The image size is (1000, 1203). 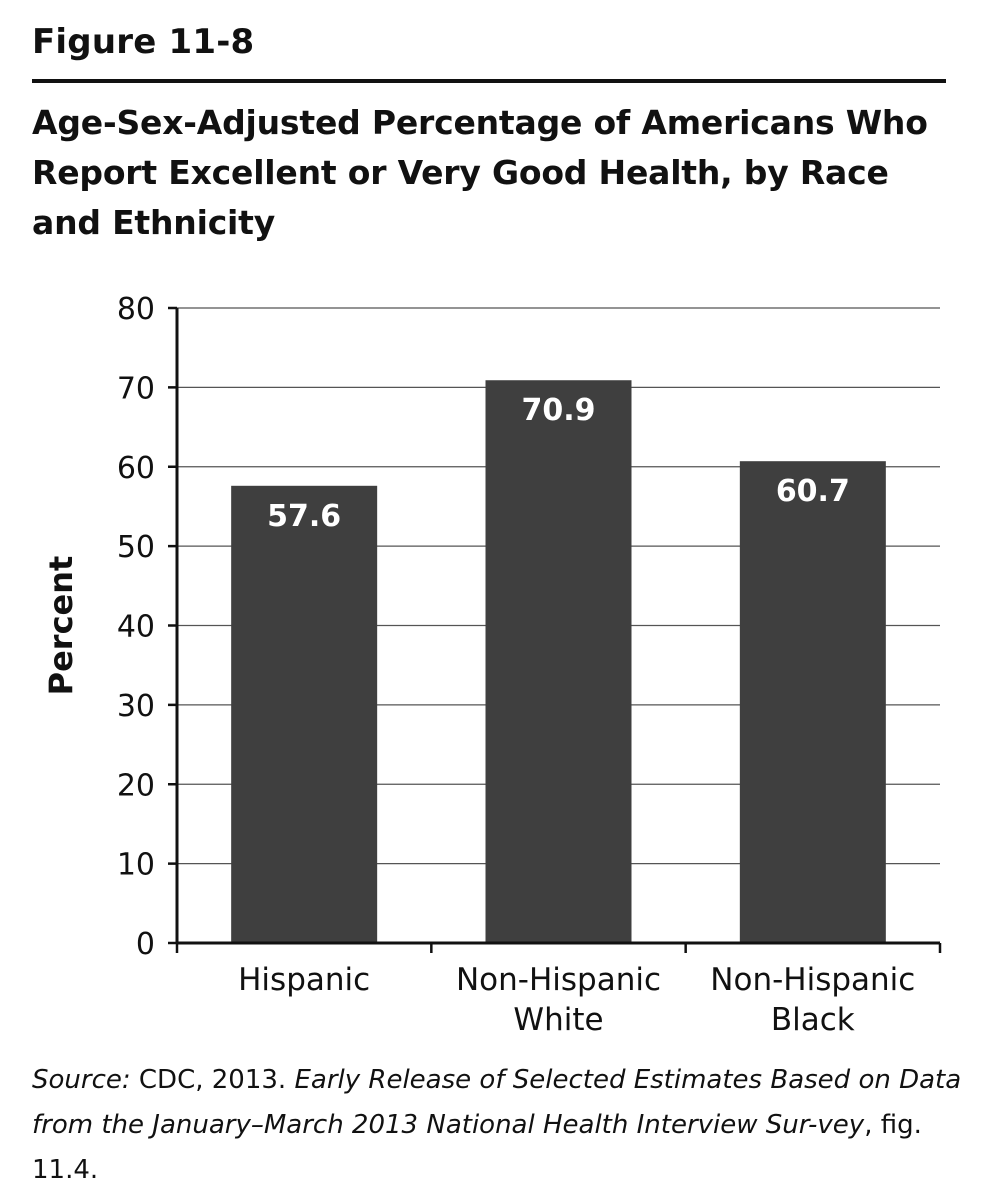 What do you see at coordinates (477, 1147) in the screenshot?
I see `source-figure-ref: , fig. 11.4.` at bounding box center [477, 1147].